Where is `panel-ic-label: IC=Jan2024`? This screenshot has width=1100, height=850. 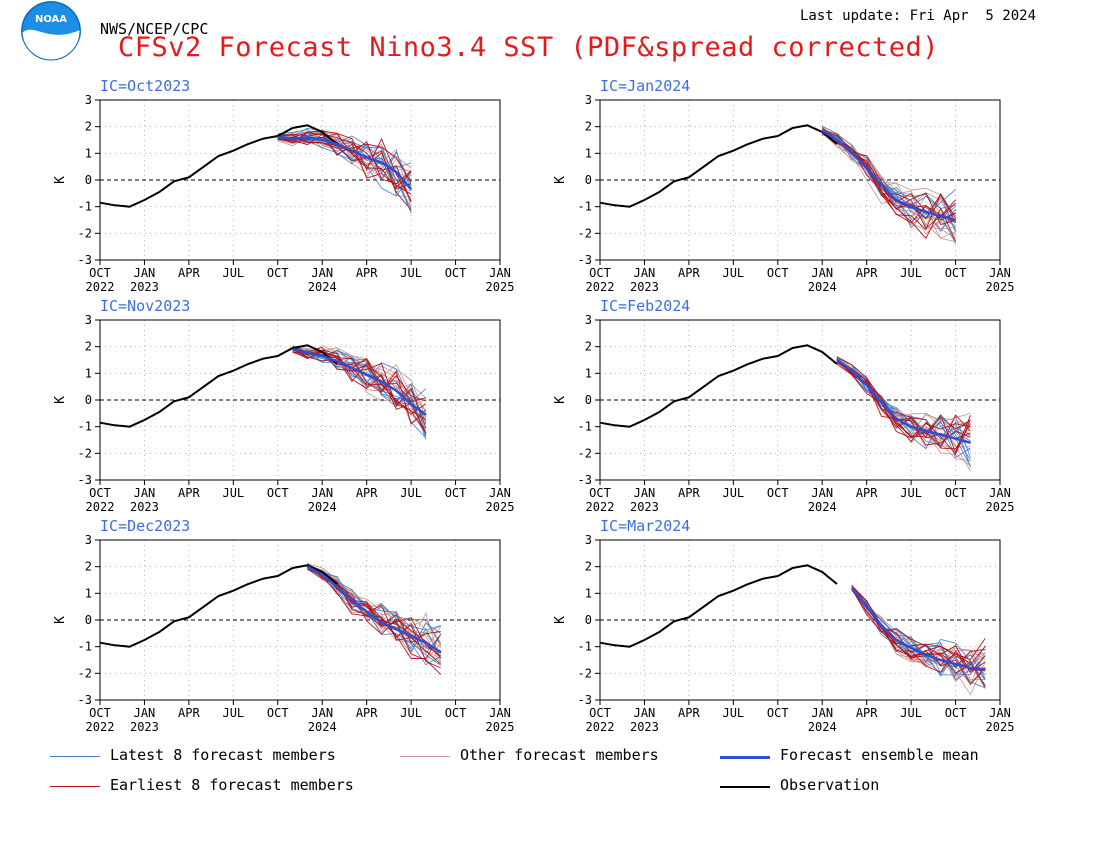 panel-ic-label: IC=Jan2024 is located at coordinates (645, 86).